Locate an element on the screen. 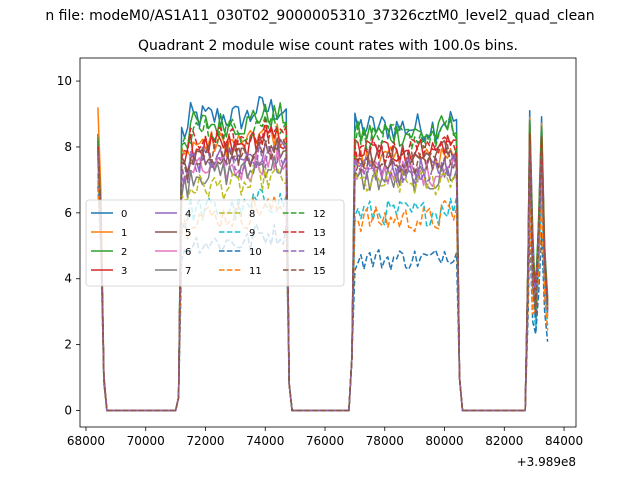 The height and width of the screenshot is (480, 640). x-tick-label: 70000 is located at coordinates (146, 441).